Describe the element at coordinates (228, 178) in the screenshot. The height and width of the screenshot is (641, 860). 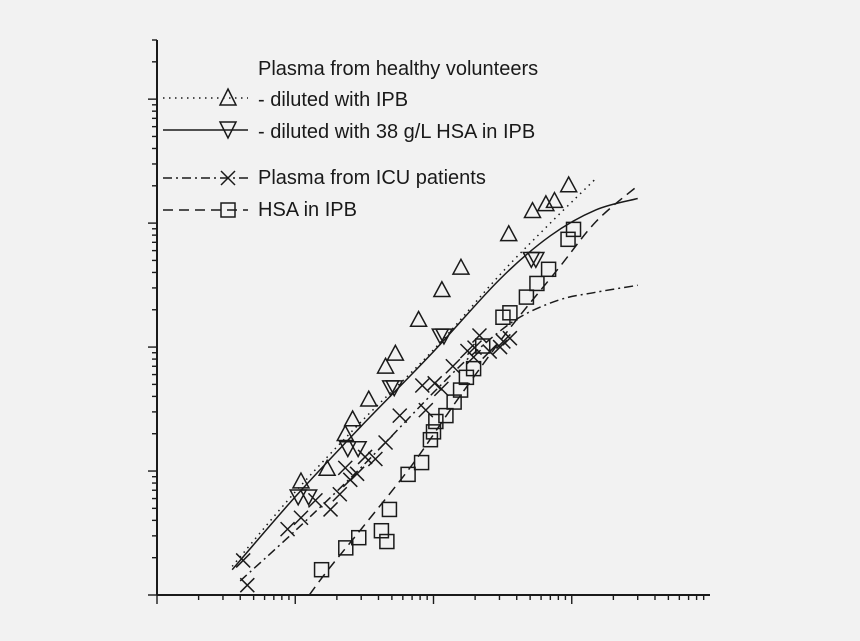
I see `legend-x-marker` at that location.